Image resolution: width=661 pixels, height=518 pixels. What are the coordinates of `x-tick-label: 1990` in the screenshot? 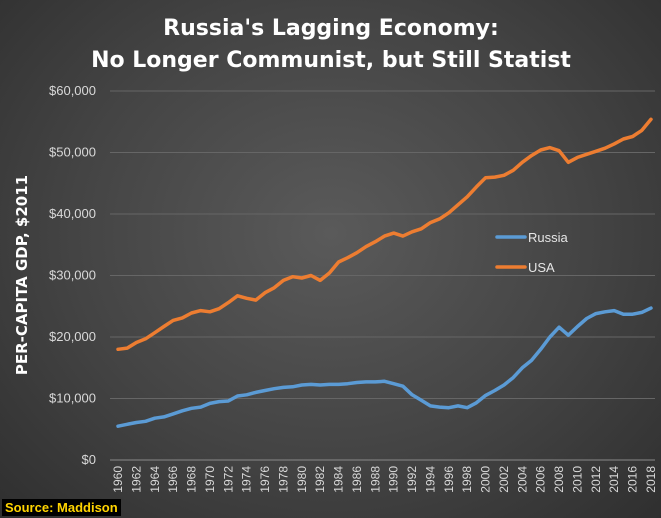 It's located at (394, 479).